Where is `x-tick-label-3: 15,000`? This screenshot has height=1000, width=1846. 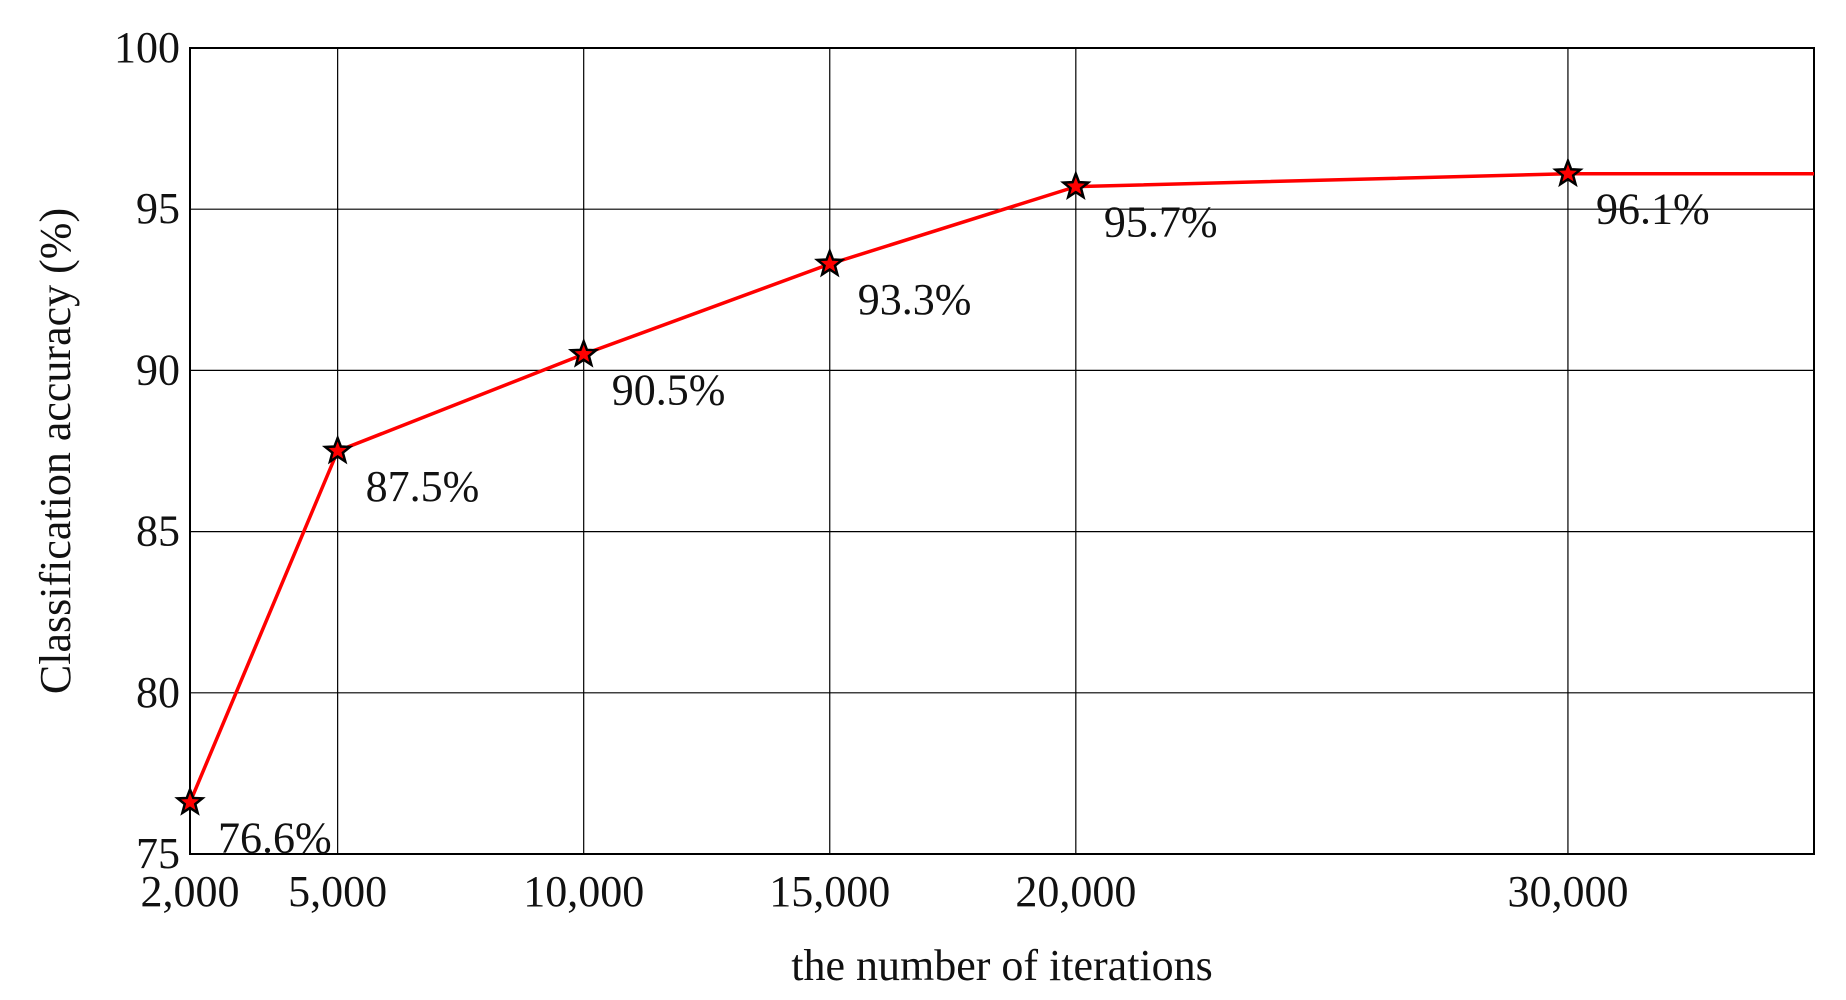 x-tick-label-3: 15,000 is located at coordinates (829, 891).